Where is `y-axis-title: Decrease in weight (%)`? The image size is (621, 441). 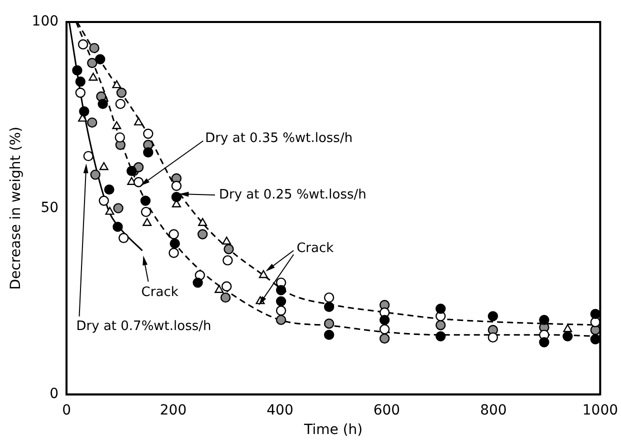
y-axis-title: Decrease in weight (%) is located at coordinates (16, 208).